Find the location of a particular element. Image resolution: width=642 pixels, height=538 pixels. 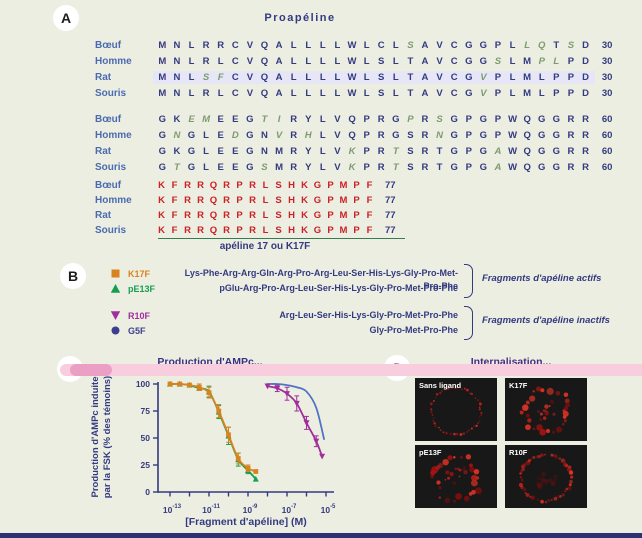

micrograph-label: pE13F is located at coordinates (430, 452).